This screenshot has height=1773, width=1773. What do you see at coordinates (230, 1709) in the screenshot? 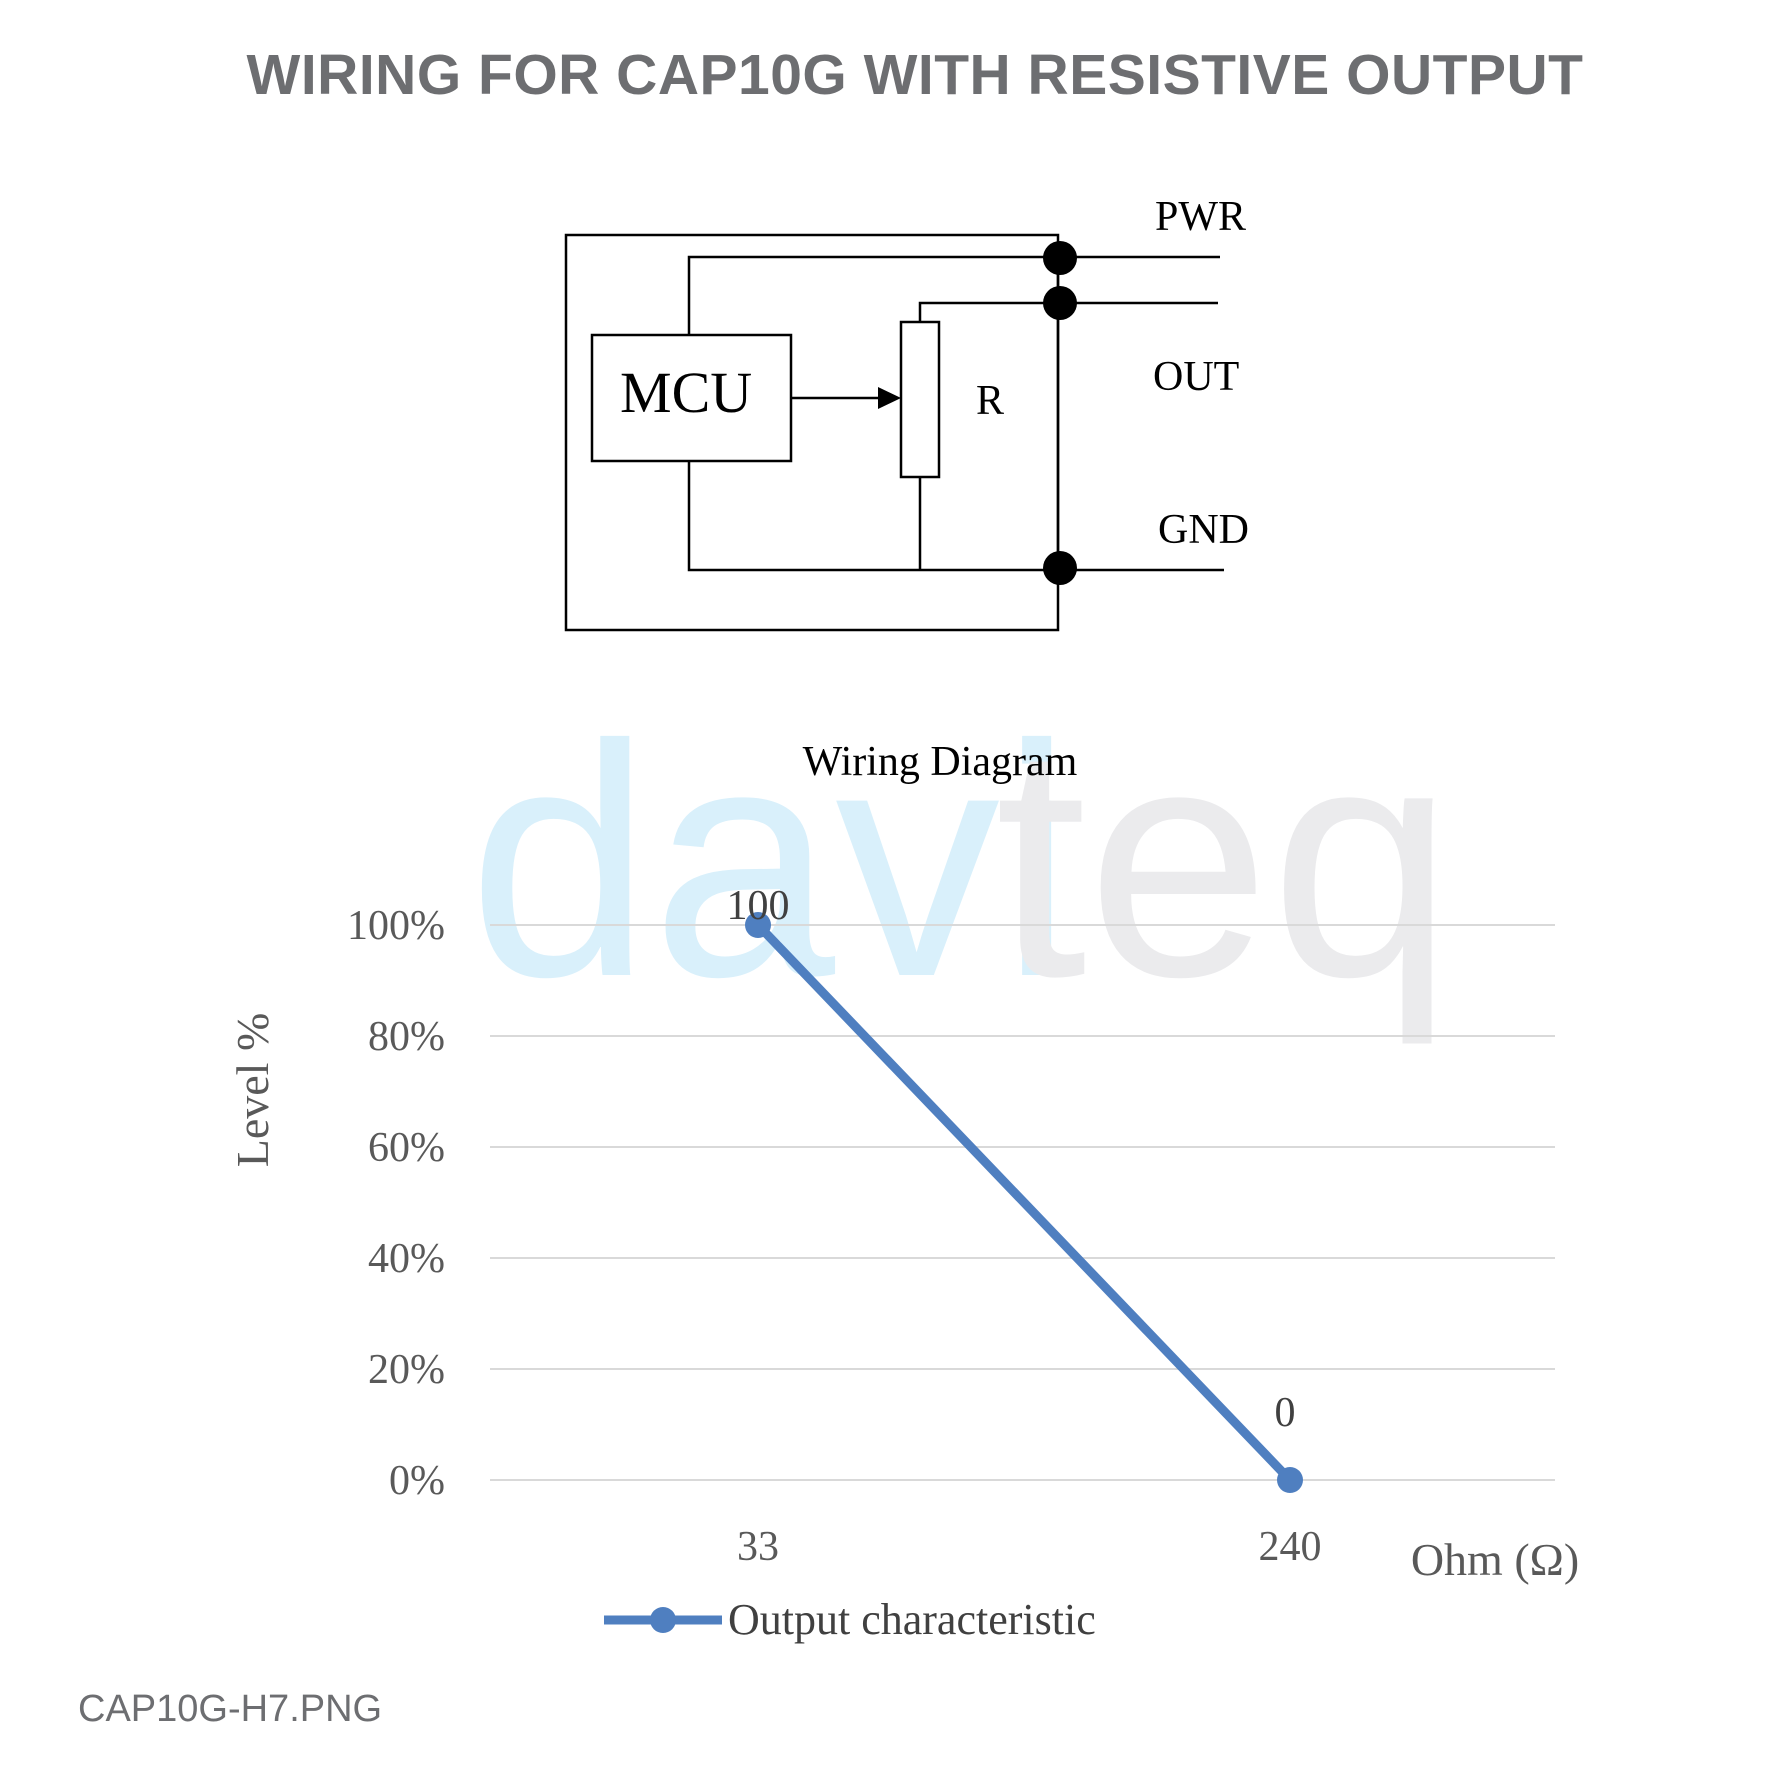
I see `image-filename: CAP10G-H7.PNG` at bounding box center [230, 1709].